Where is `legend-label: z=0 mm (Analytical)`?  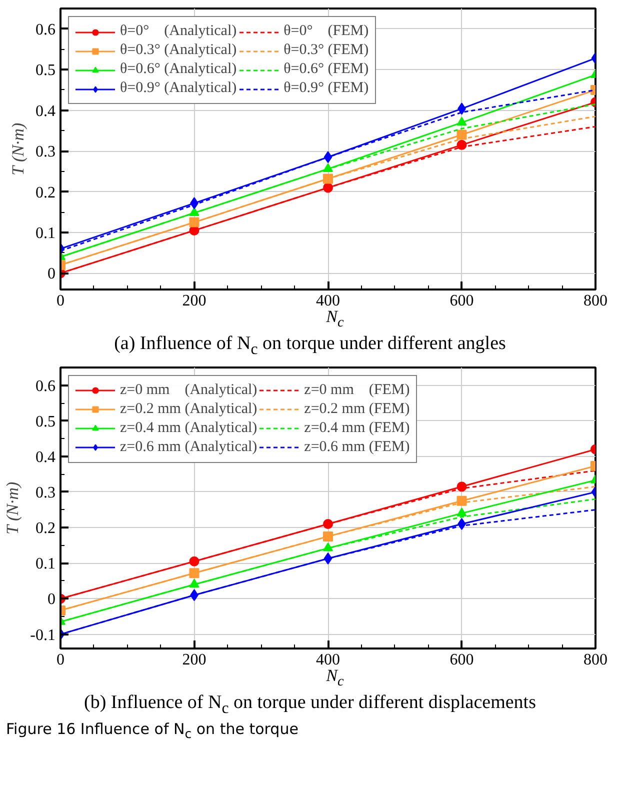
legend-label: z=0 mm (Analytical) is located at coordinates (189, 390).